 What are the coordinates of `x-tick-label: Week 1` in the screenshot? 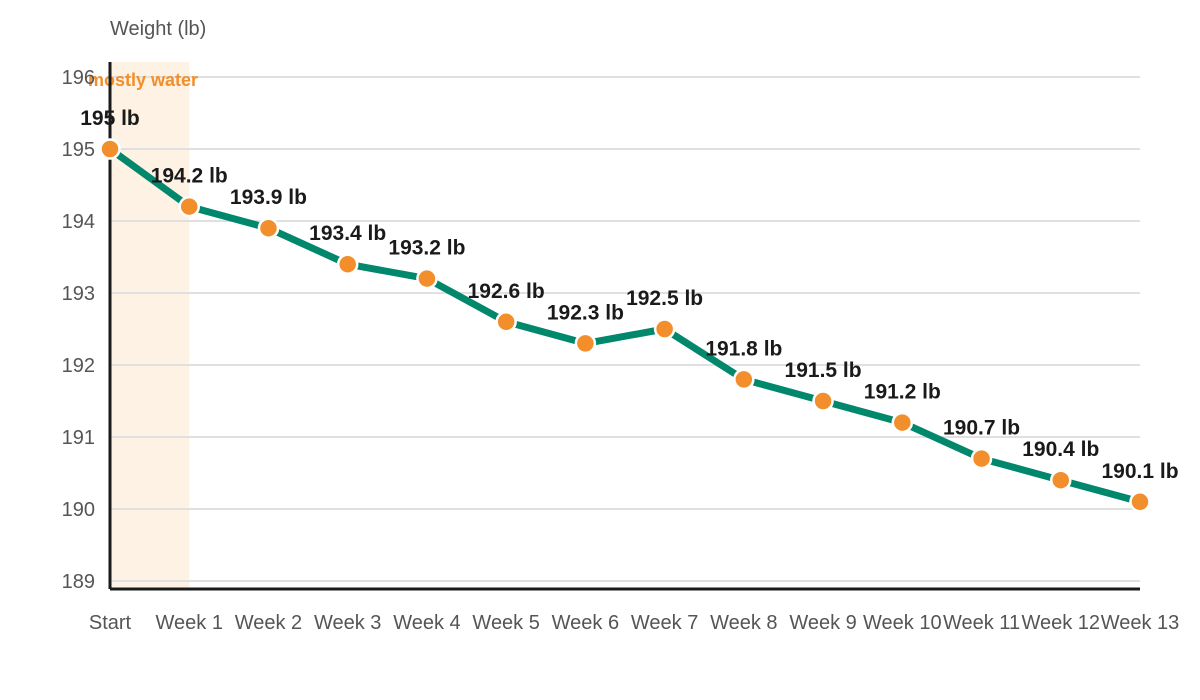 It's located at (189, 623).